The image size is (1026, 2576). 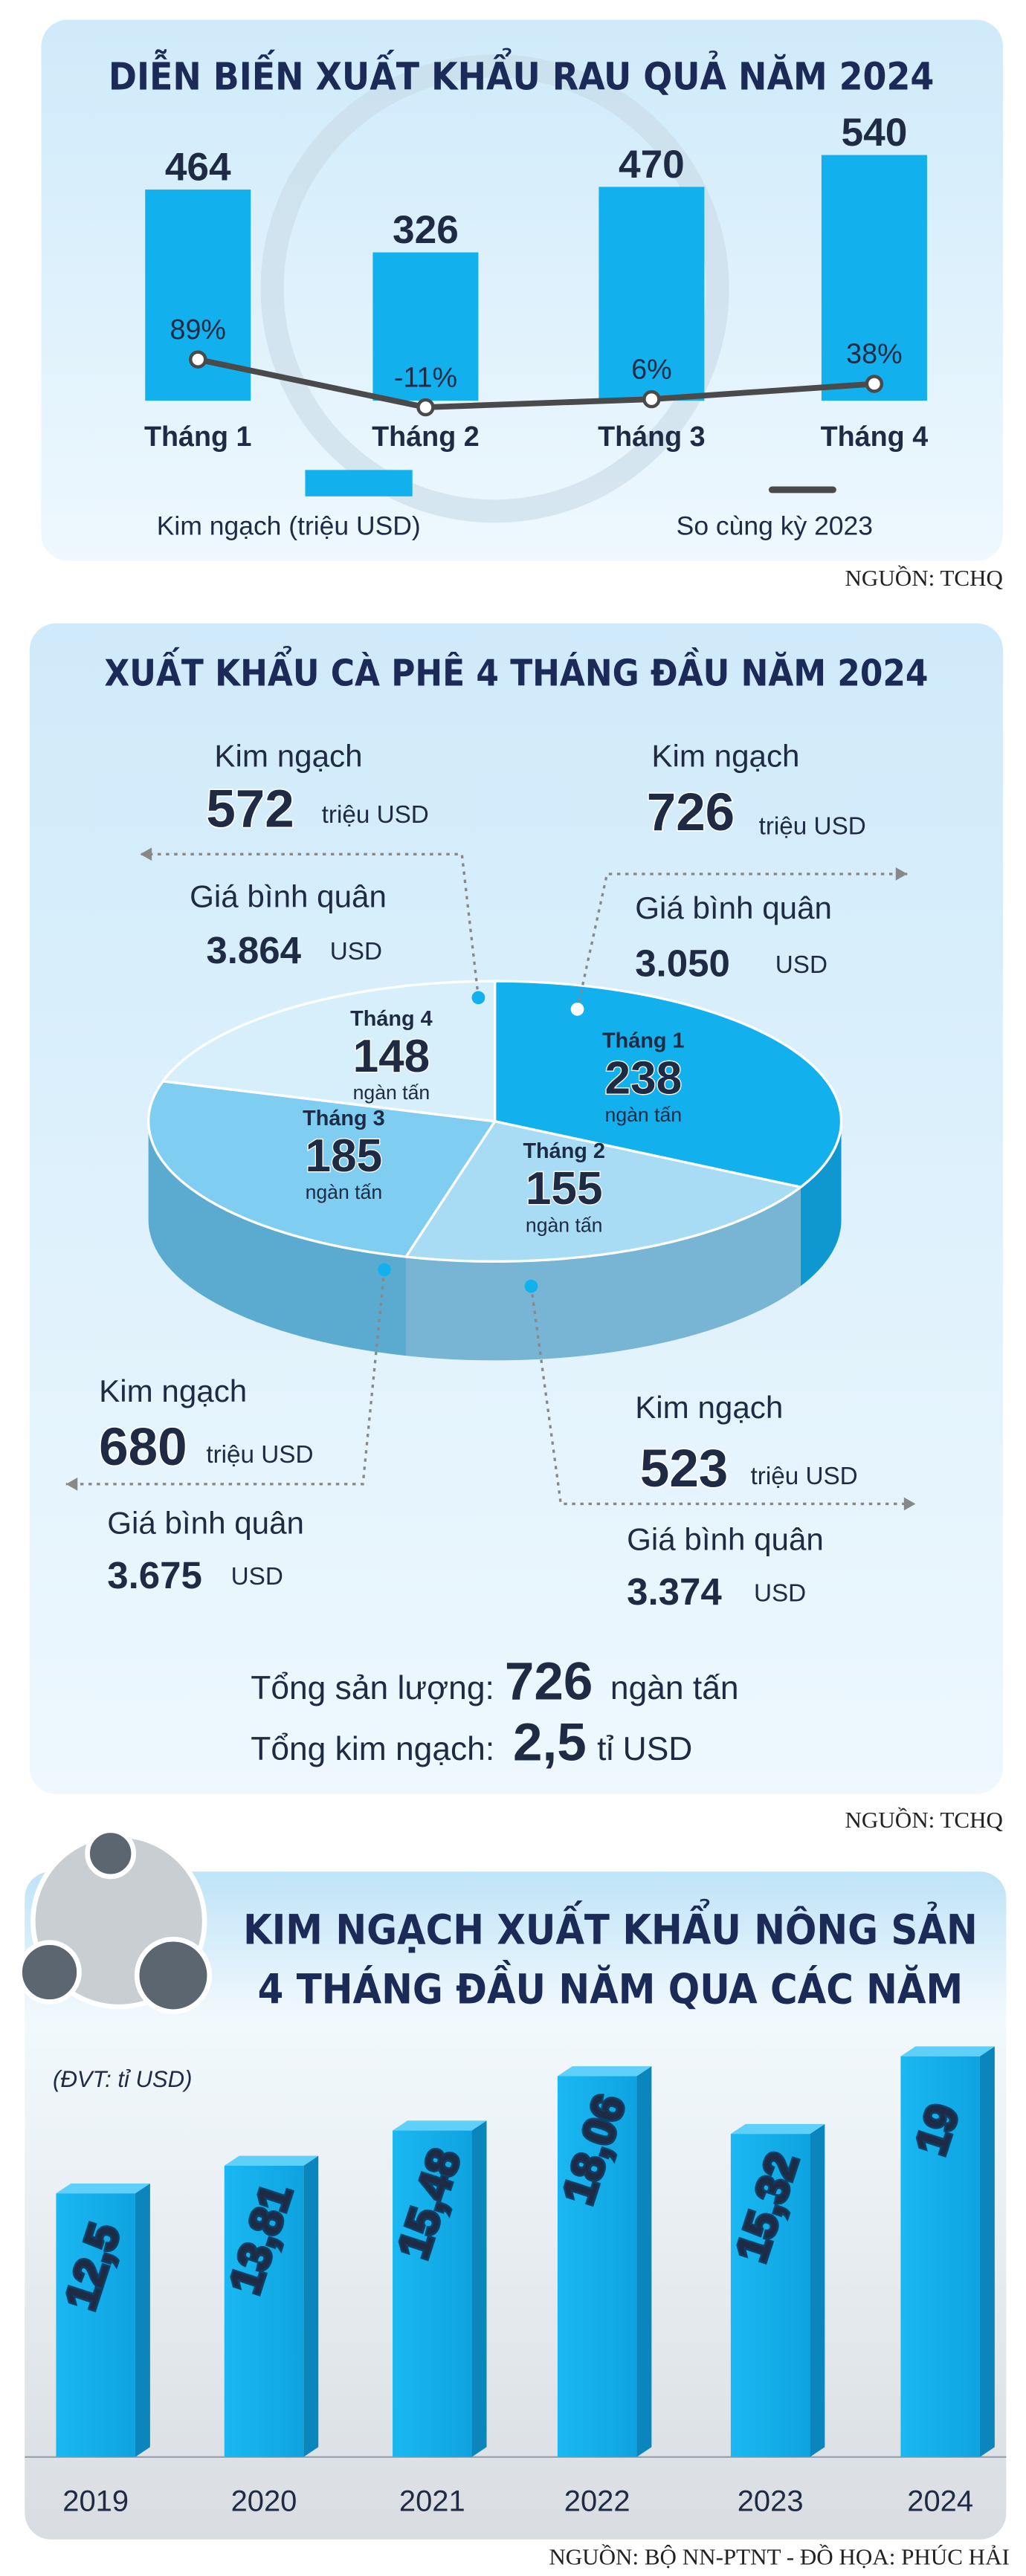 What do you see at coordinates (682, 964) in the screenshot?
I see `annotation-value: 3.050` at bounding box center [682, 964].